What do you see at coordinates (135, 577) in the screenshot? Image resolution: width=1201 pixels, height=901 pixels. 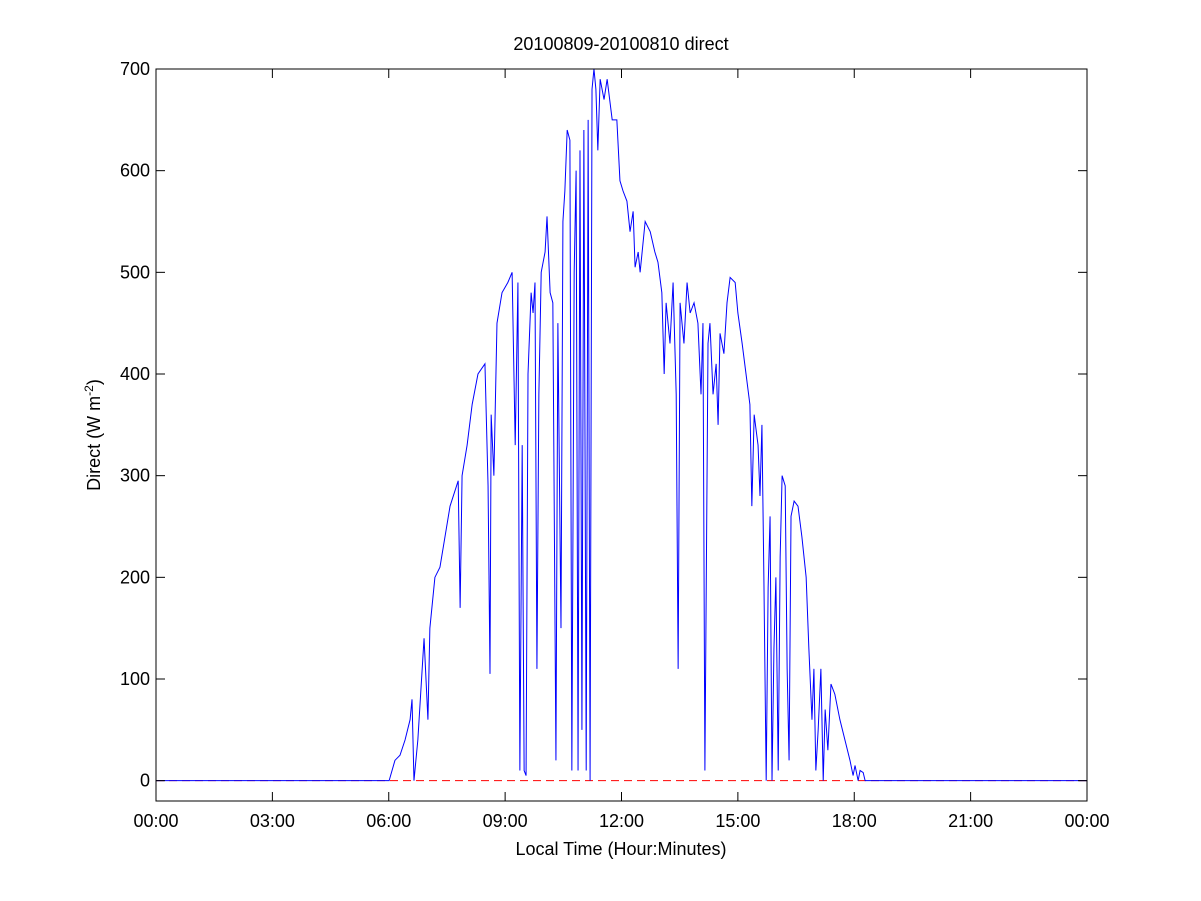 I see `y-tick-label: 200` at bounding box center [135, 577].